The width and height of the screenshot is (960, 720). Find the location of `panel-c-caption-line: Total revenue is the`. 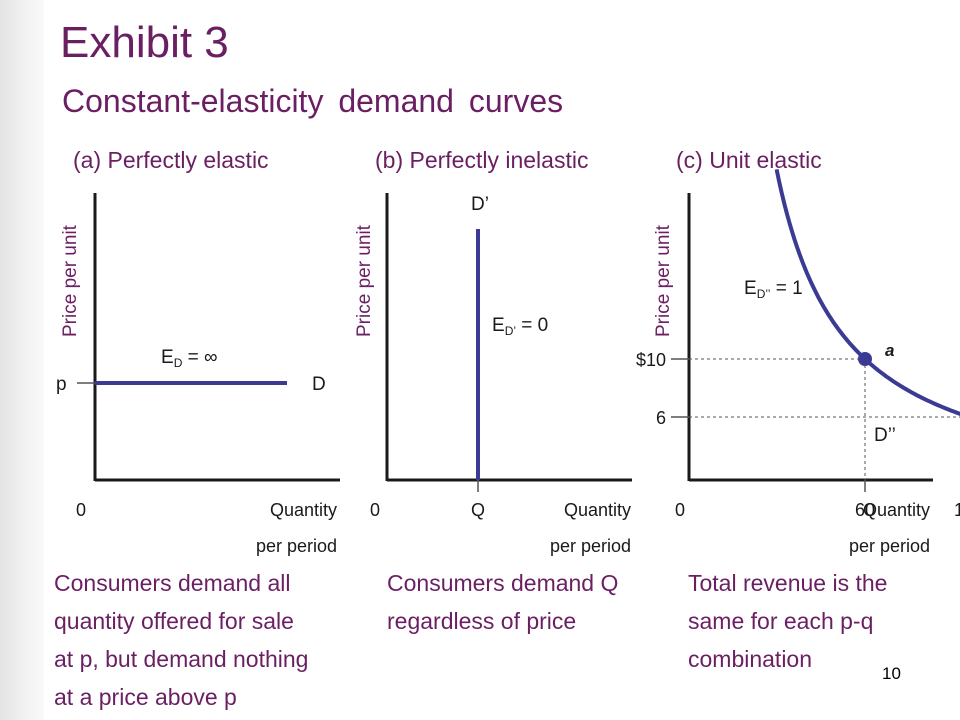

panel-c-caption-line: Total revenue is the is located at coordinates (788, 583).